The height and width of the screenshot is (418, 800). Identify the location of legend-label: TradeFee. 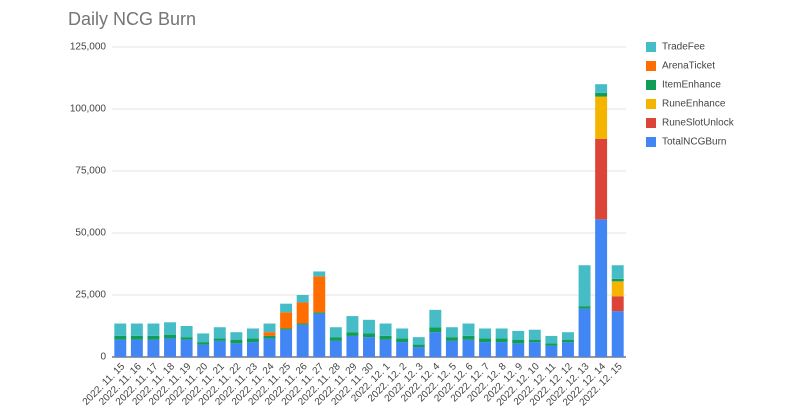
(683, 47).